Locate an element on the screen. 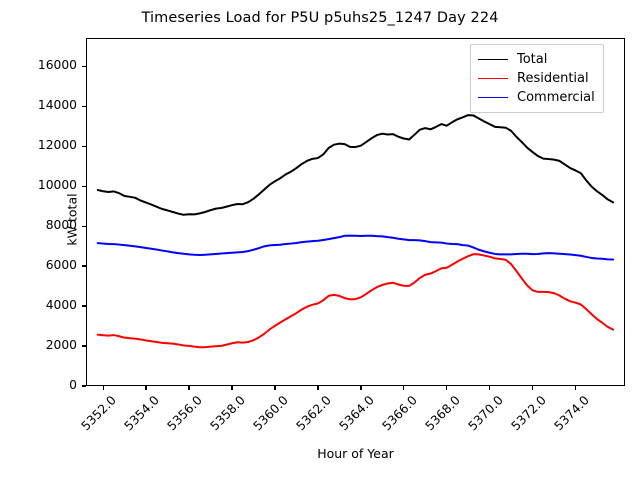 This screenshot has width=640, height=480. x-tick-label: 5358.0 is located at coordinates (227, 413).